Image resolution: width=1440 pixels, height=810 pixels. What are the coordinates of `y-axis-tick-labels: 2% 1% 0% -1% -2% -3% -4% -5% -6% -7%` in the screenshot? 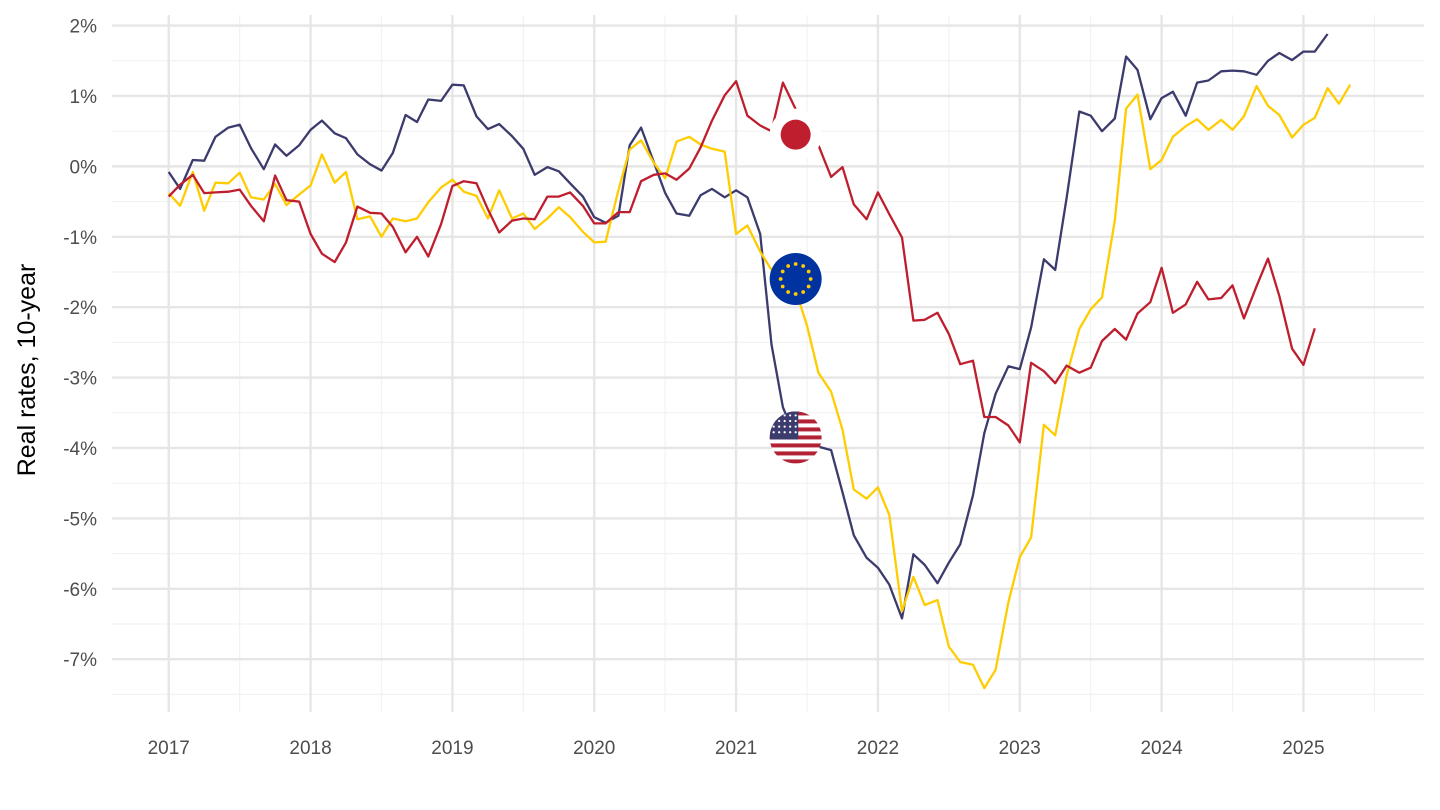 It's located at (80, 344).